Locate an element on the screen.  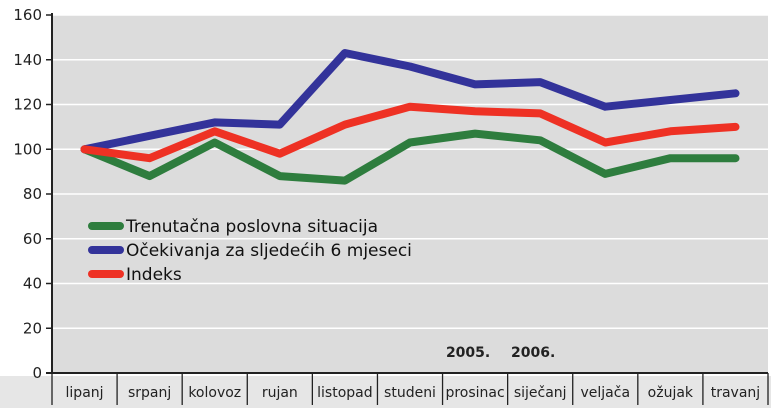
x-tick-label: veljača is located at coordinates (605, 393).